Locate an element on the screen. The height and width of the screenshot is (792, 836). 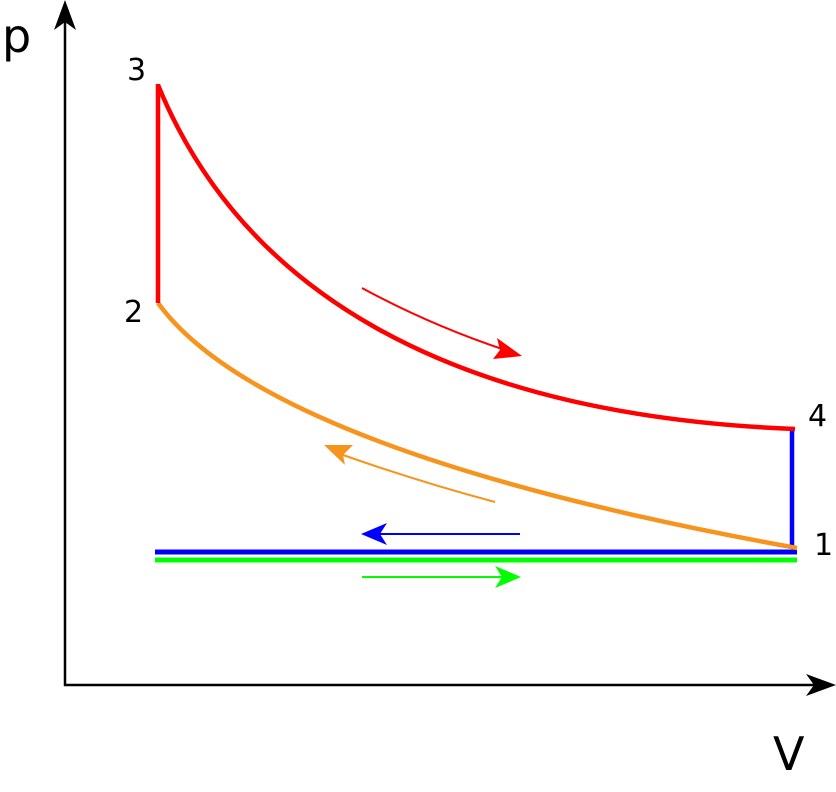
x-axis-label: V is located at coordinates (789, 754).